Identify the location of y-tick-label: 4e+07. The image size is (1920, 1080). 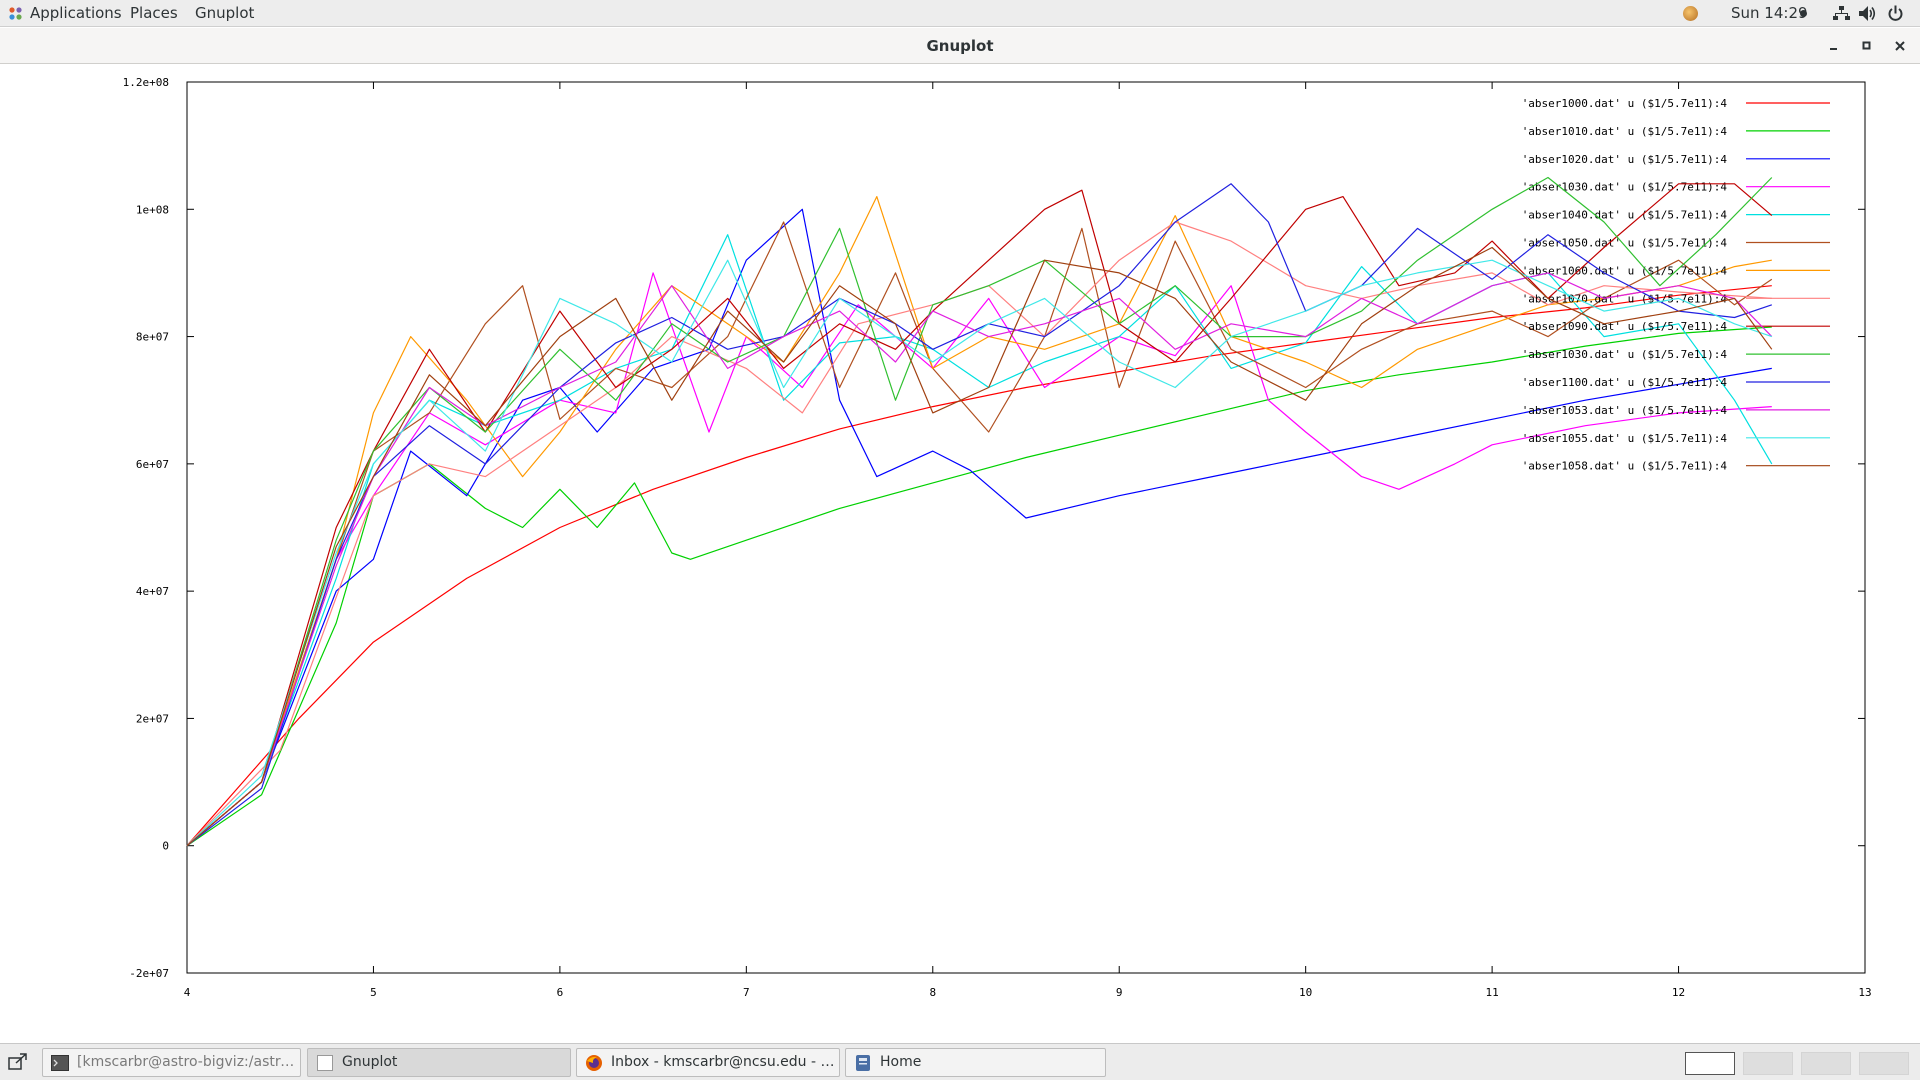
(152, 591).